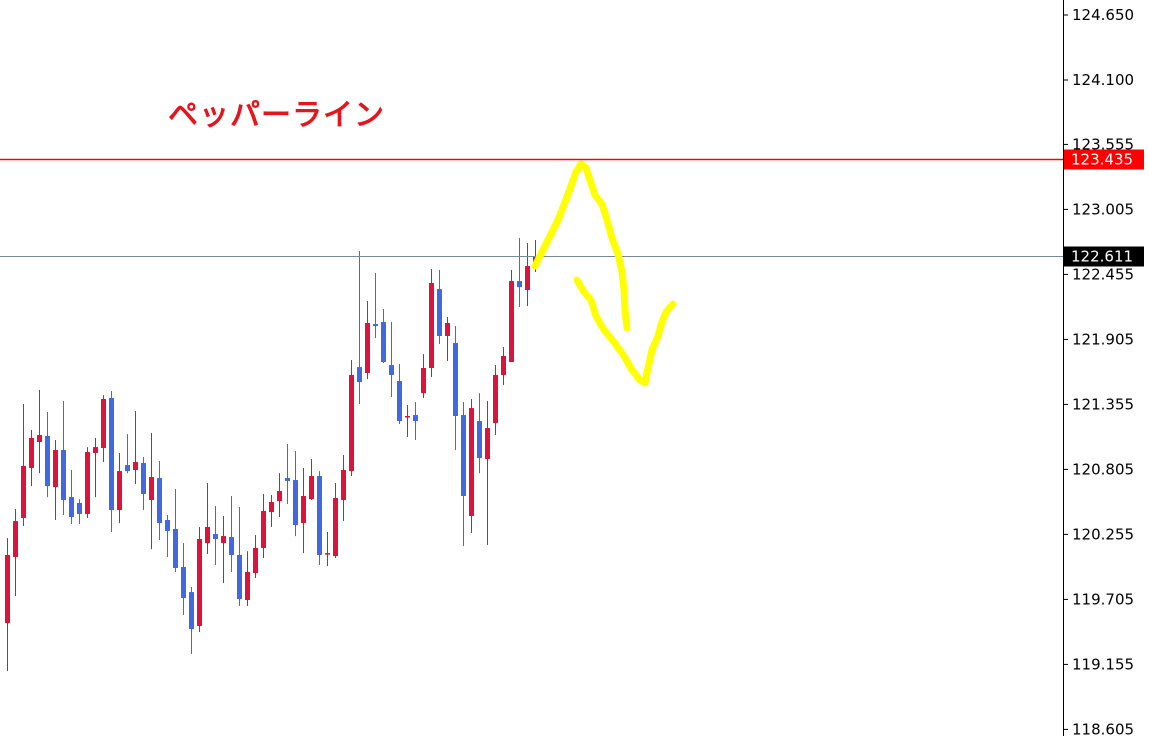 Image resolution: width=1149 pixels, height=736 pixels. Describe the element at coordinates (1103, 404) in the screenshot. I see `tick-label: 121.355` at that location.